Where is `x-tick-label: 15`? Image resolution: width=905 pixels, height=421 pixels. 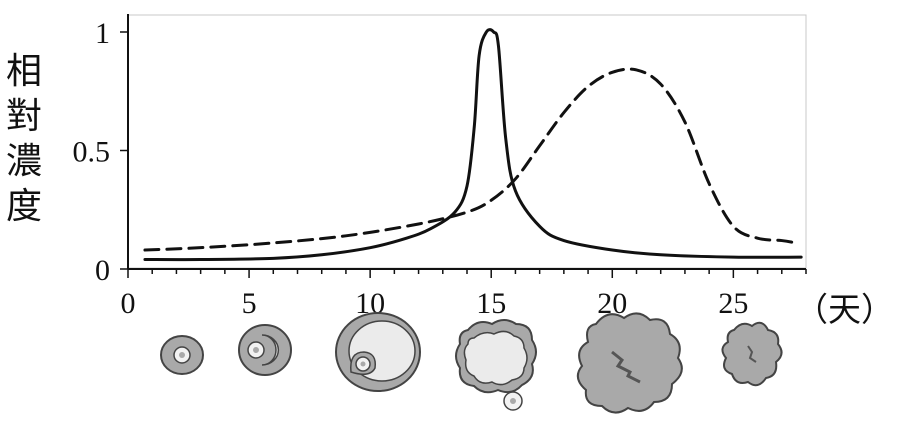
x-tick-label: 15 is located at coordinates (491, 303).